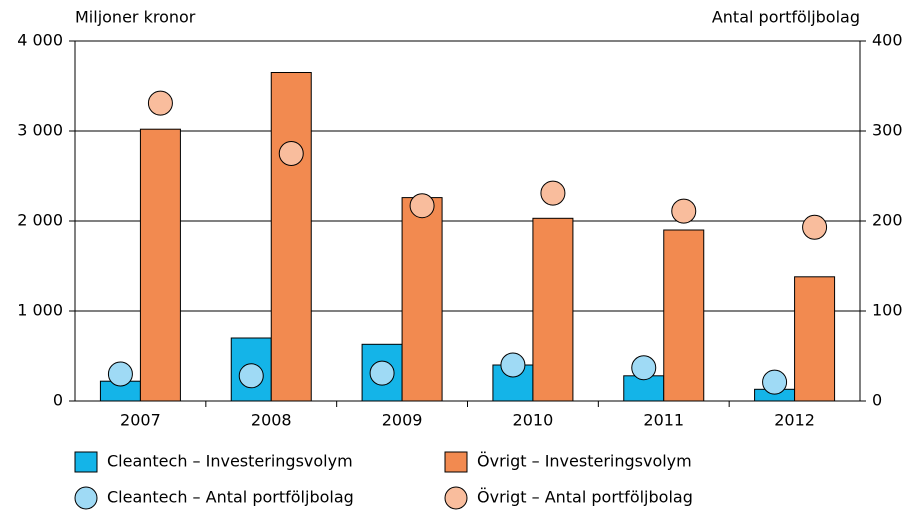 The height and width of the screenshot is (518, 923). What do you see at coordinates (887, 130) in the screenshot?
I see `y2-tick-label: 300` at bounding box center [887, 130].